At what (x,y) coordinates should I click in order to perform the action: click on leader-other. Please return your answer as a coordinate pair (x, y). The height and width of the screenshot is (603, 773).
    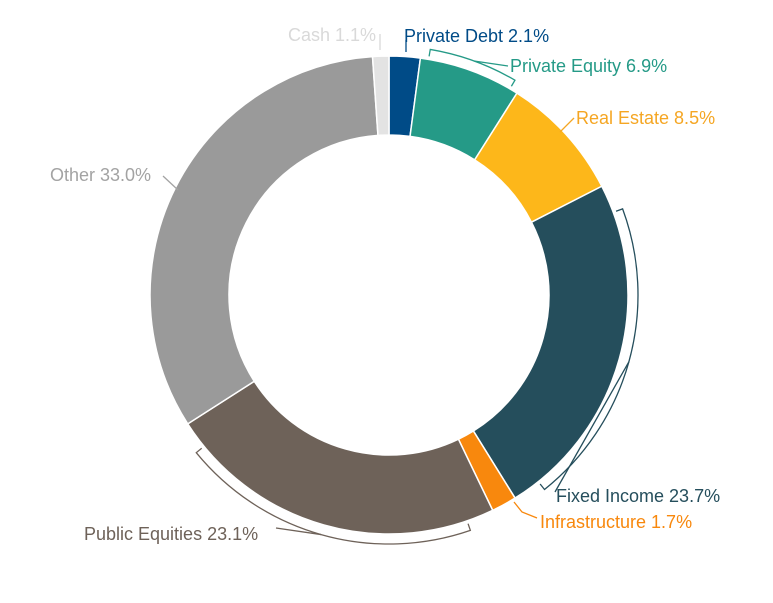
    Looking at the image, I should click on (170, 183).